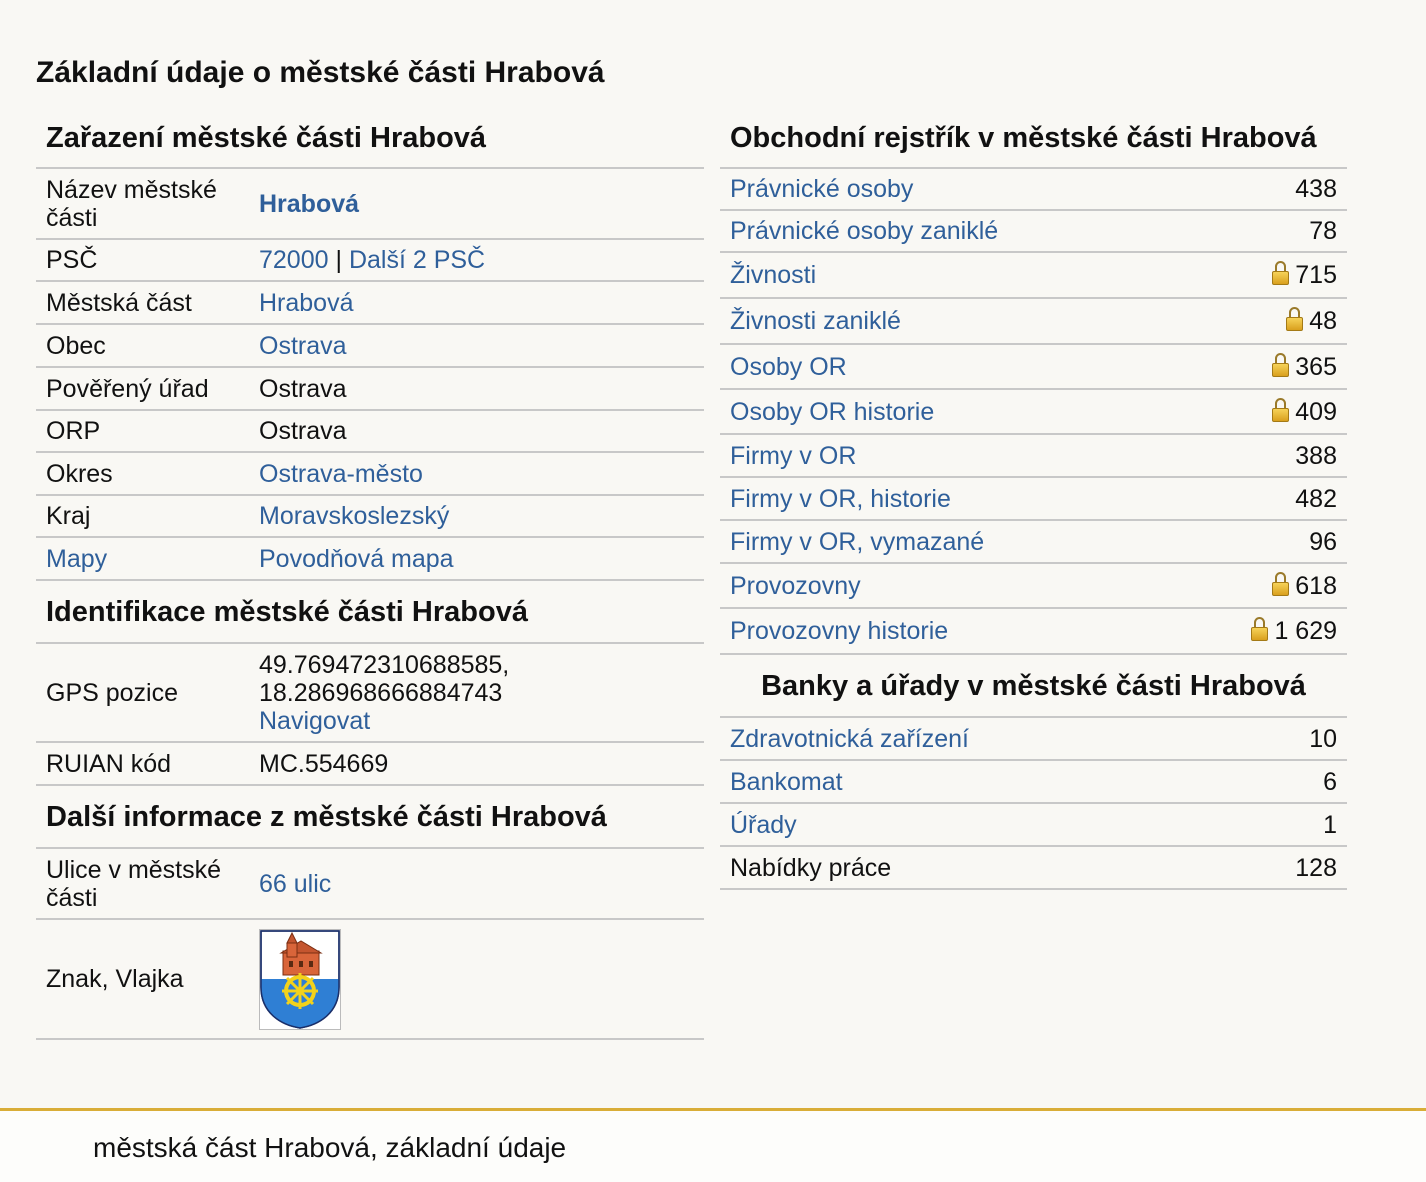 Image resolution: width=1426 pixels, height=1182 pixels. What do you see at coordinates (1033, 825) in the screenshot?
I see `table-row: Úřady 1` at bounding box center [1033, 825].